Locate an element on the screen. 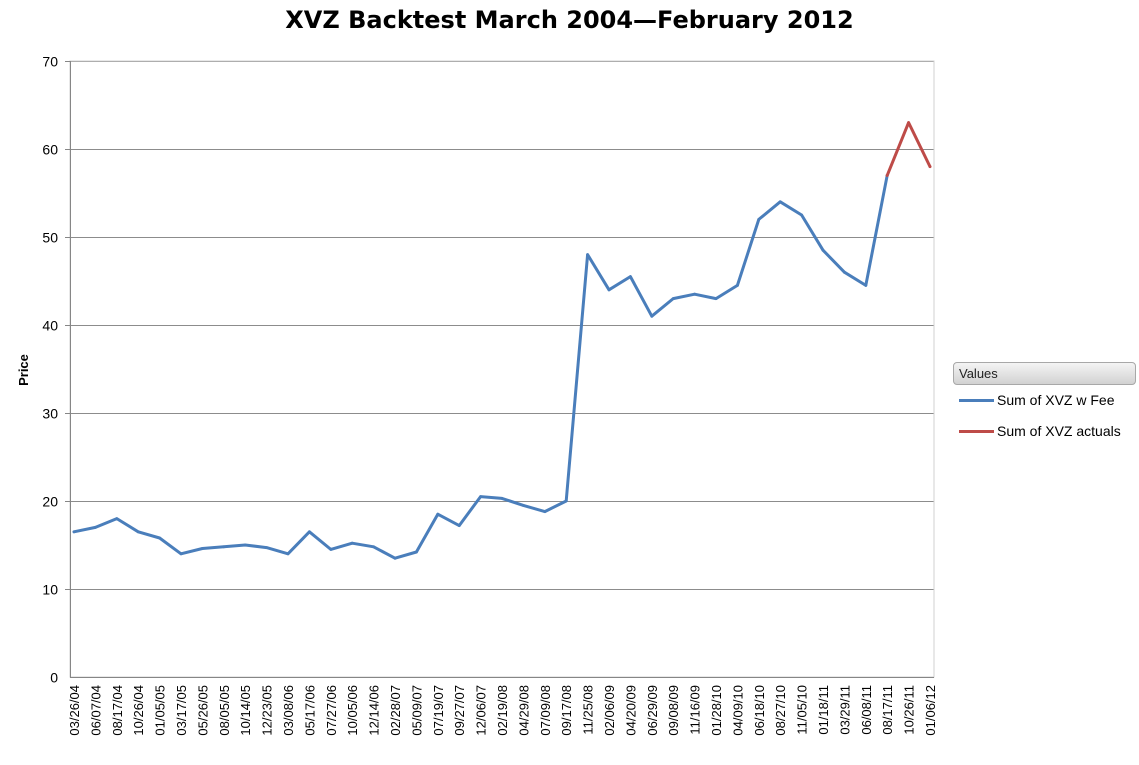  x-tick-label-04-20-09: 04/20/09 is located at coordinates (630, 710).